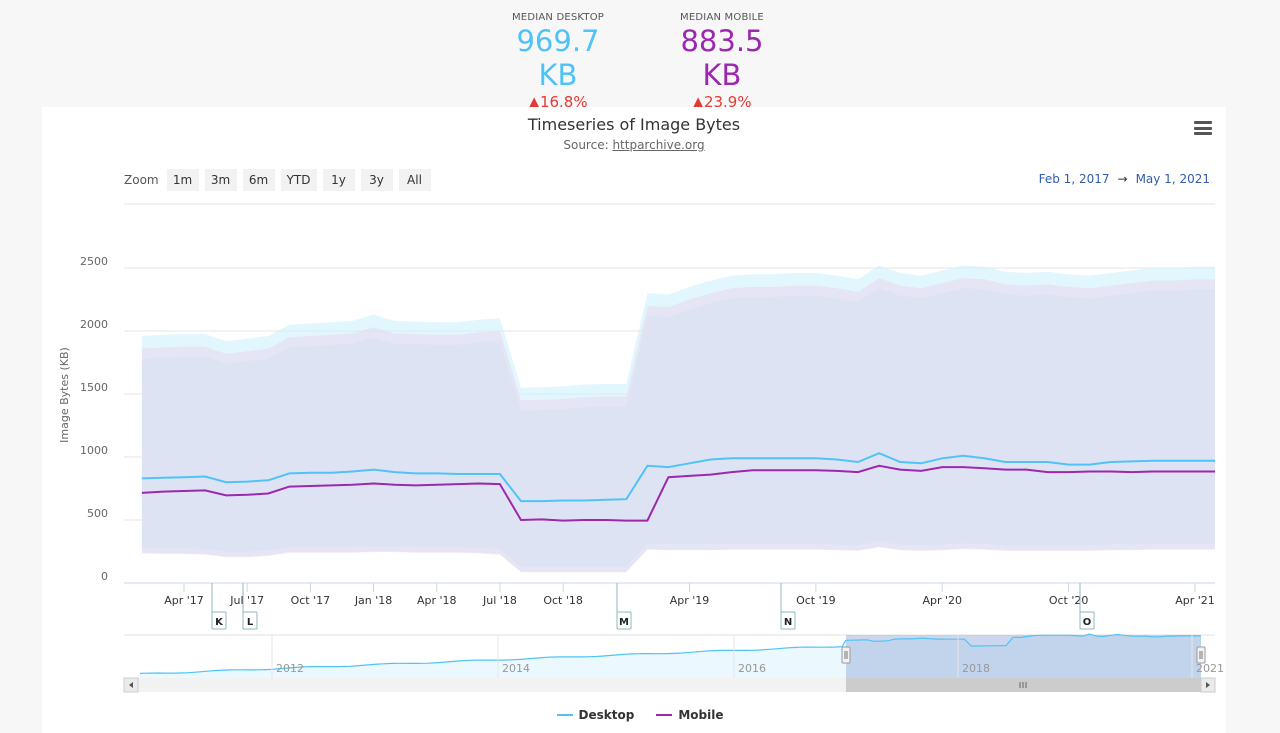  Describe the element at coordinates (220, 180) in the screenshot. I see `zoom-button-3m: 3m` at that location.